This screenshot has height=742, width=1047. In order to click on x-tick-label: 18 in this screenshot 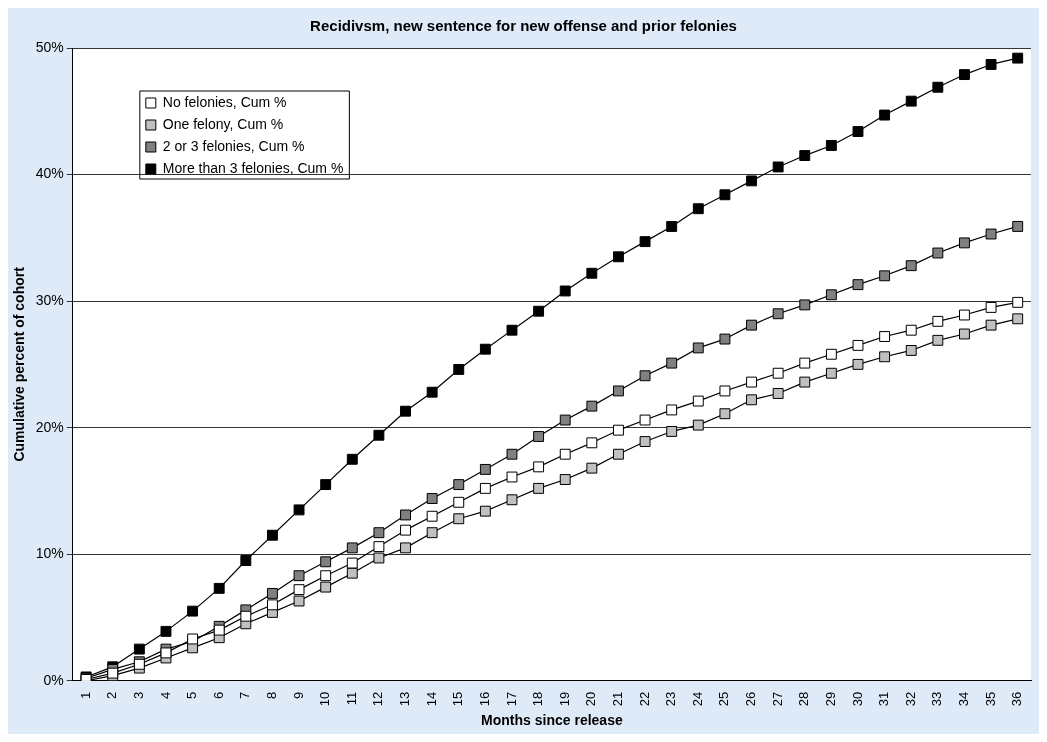, I will do `click(538, 699)`.